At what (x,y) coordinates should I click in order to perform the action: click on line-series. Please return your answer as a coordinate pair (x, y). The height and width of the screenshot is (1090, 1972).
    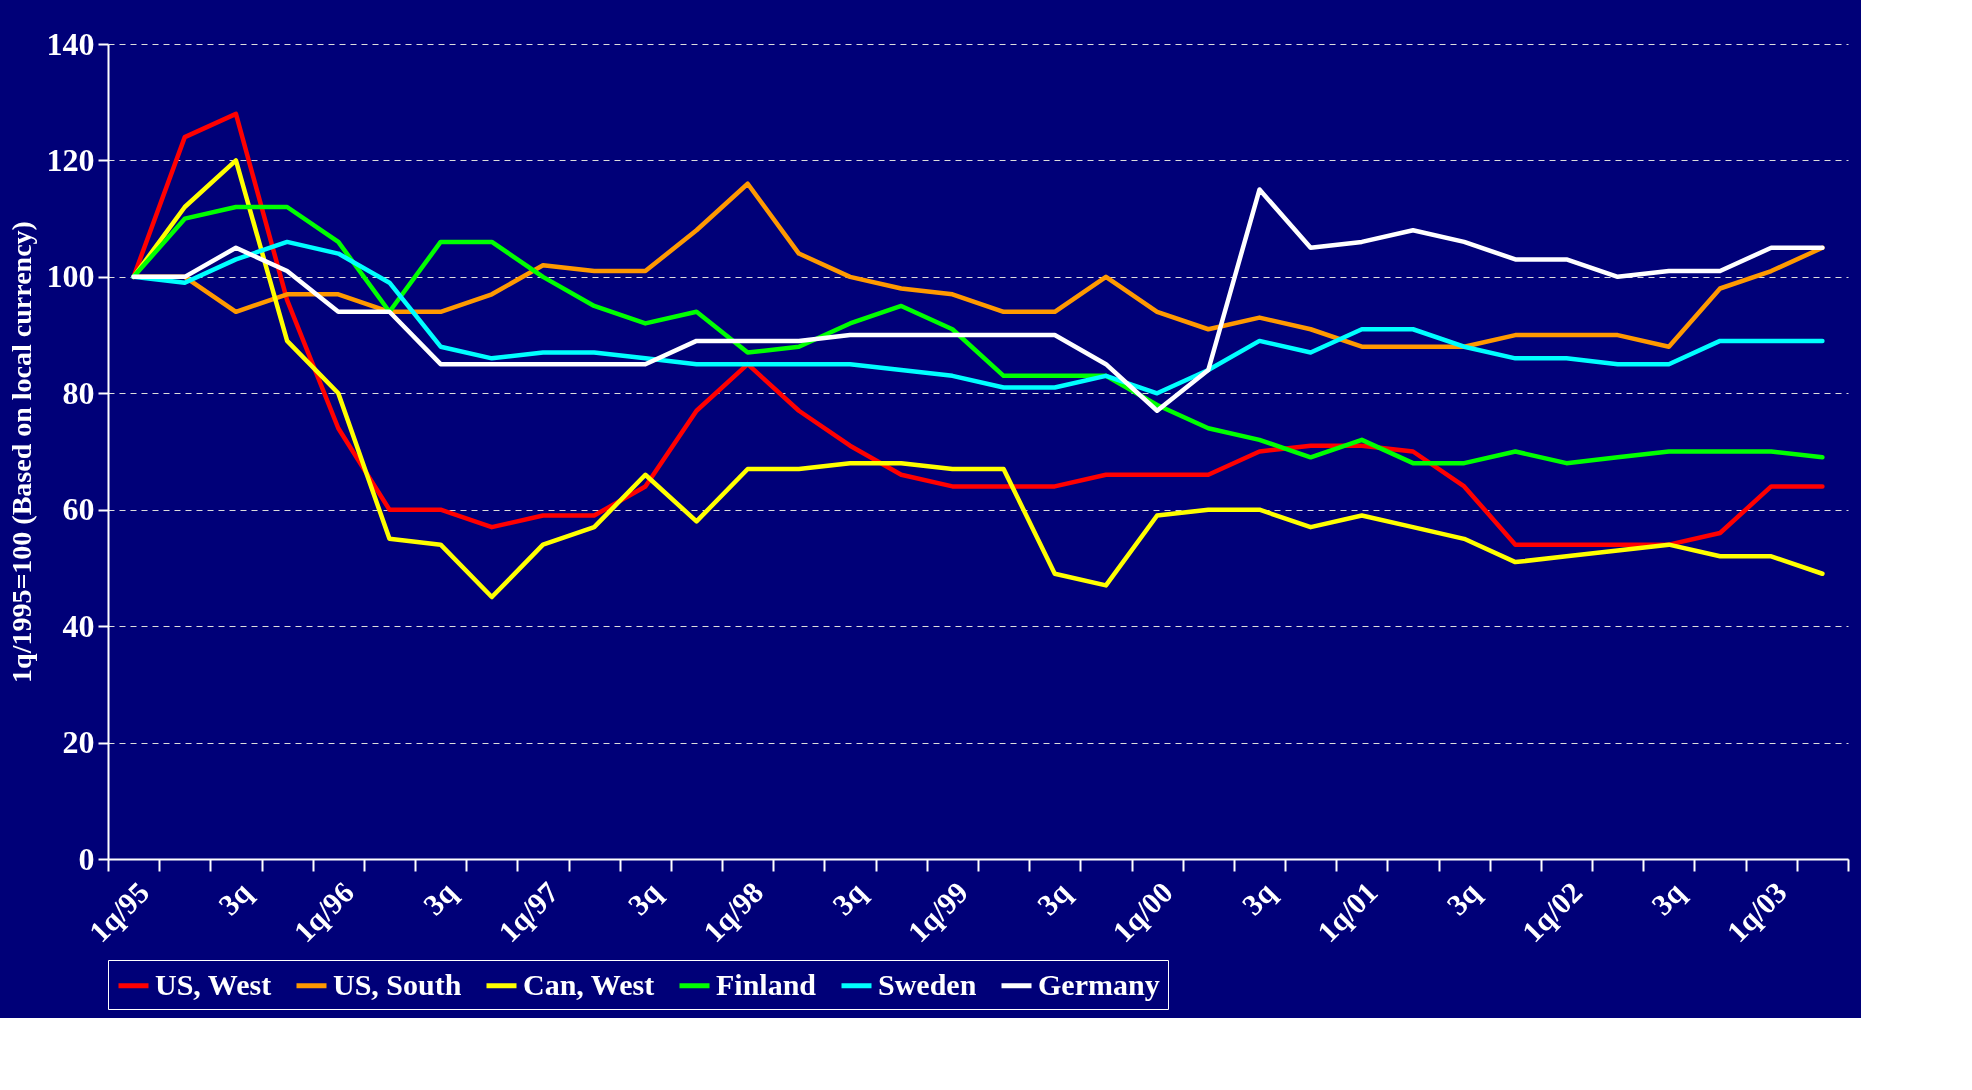
    Looking at the image, I should click on (978, 317).